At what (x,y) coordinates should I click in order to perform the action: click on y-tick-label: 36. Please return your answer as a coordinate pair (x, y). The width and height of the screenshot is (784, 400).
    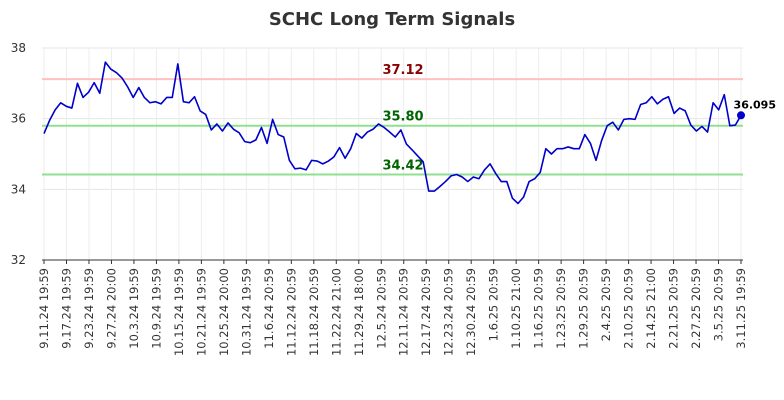
    Looking at the image, I should click on (18, 119).